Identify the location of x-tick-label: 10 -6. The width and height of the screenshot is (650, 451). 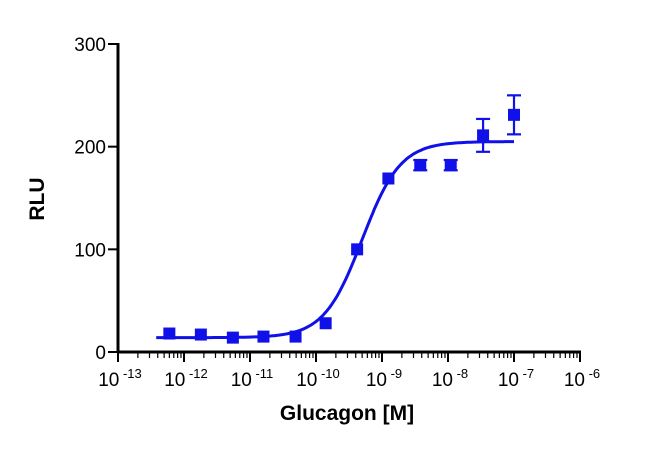
(582, 378).